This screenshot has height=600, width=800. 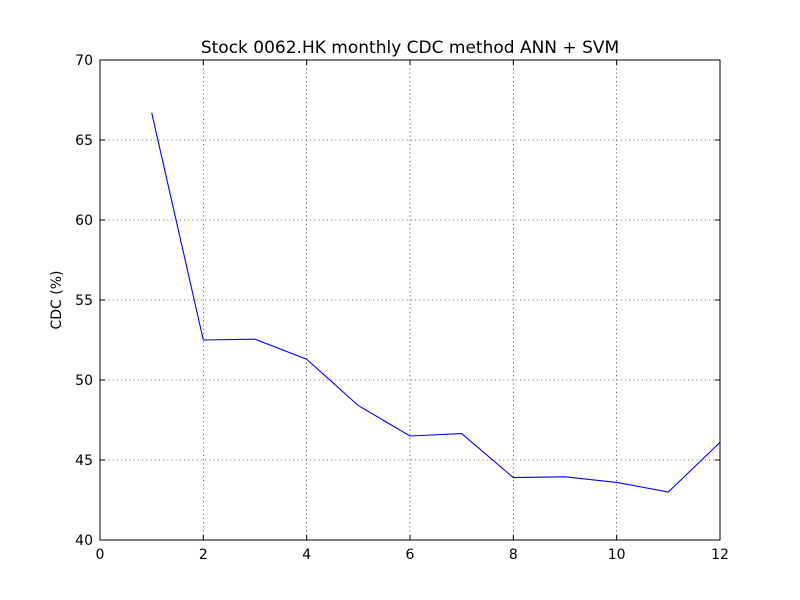 What do you see at coordinates (84, 461) in the screenshot?
I see `y-tick-label: 45` at bounding box center [84, 461].